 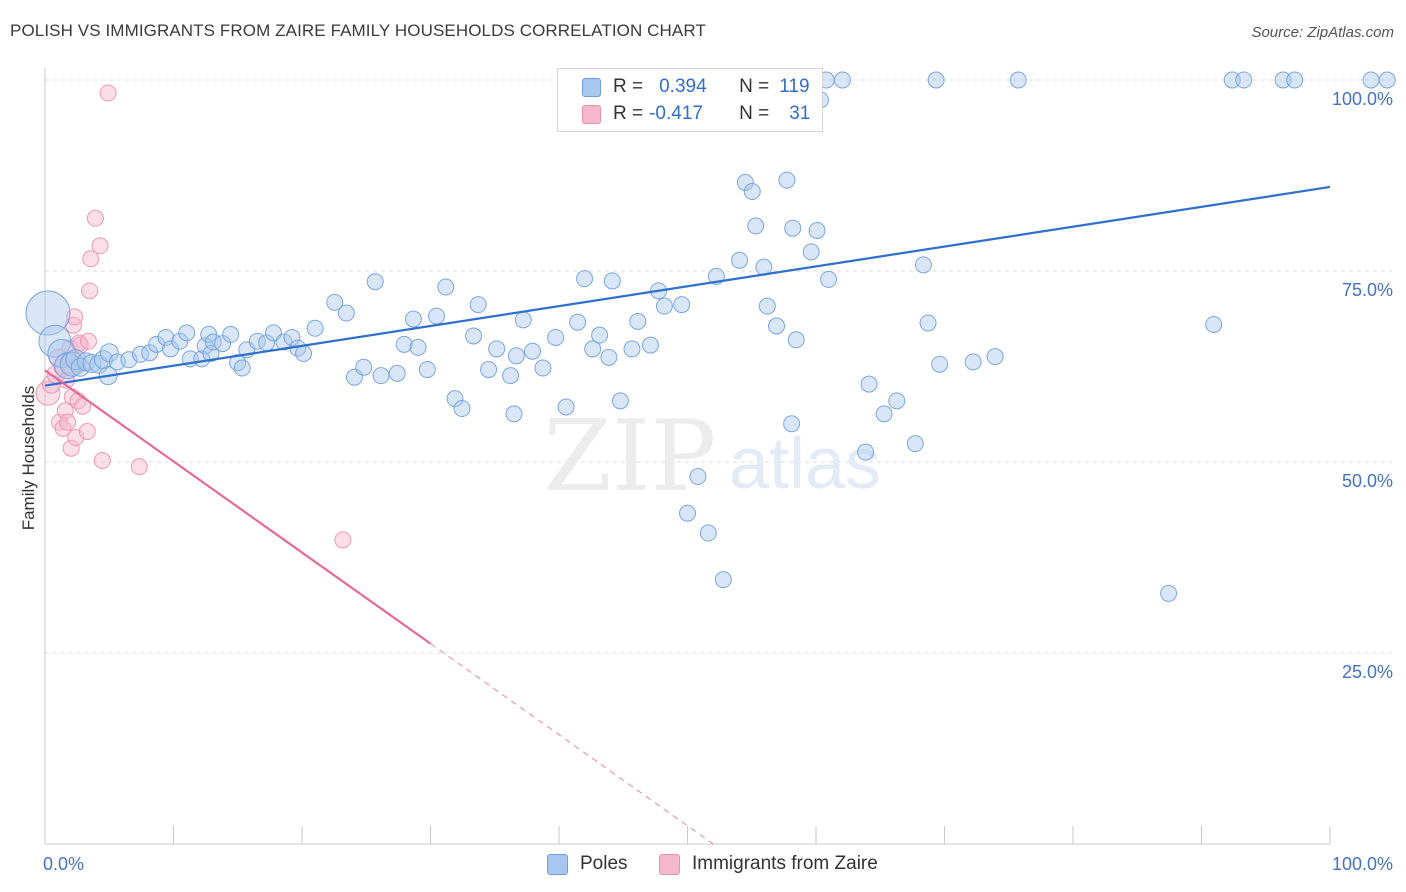 I want to click on legend-poles-swatch, so click(x=557, y=864).